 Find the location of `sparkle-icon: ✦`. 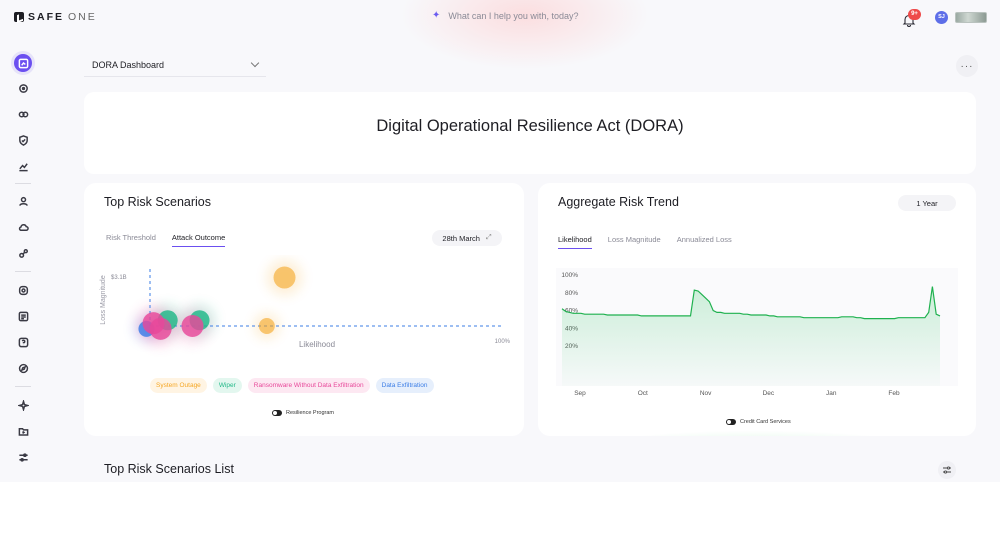

sparkle-icon: ✦ is located at coordinates (436, 15).